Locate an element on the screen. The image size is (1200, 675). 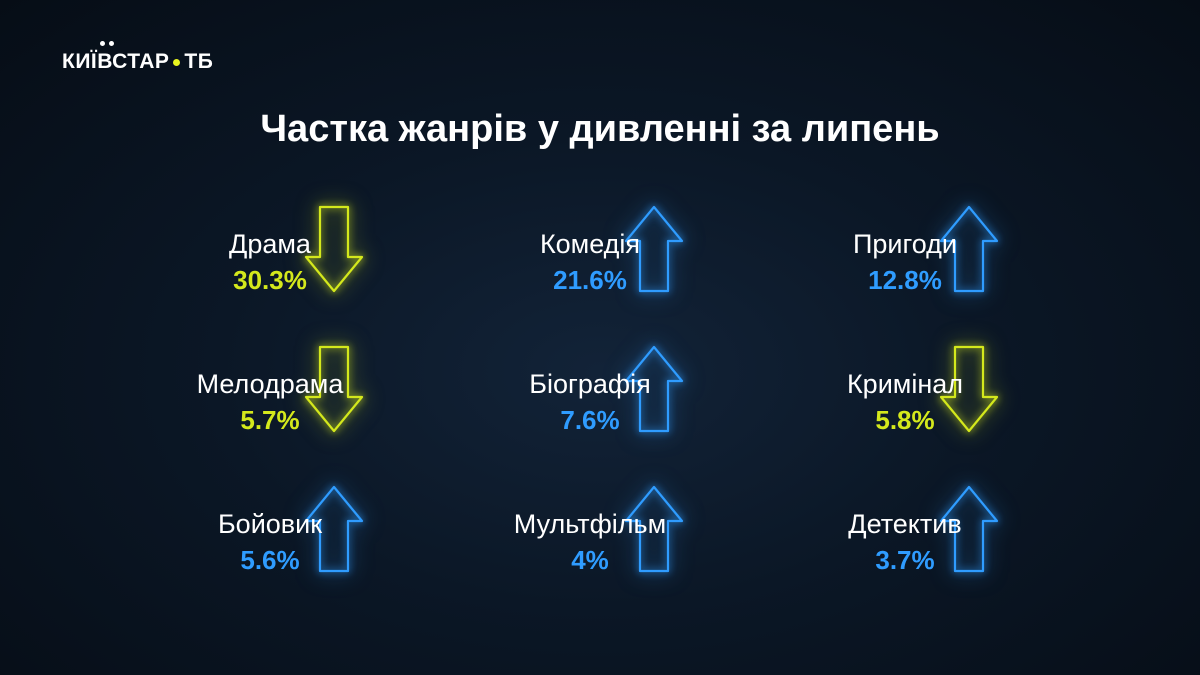
genre-value: 3.7% is located at coordinates (905, 560).